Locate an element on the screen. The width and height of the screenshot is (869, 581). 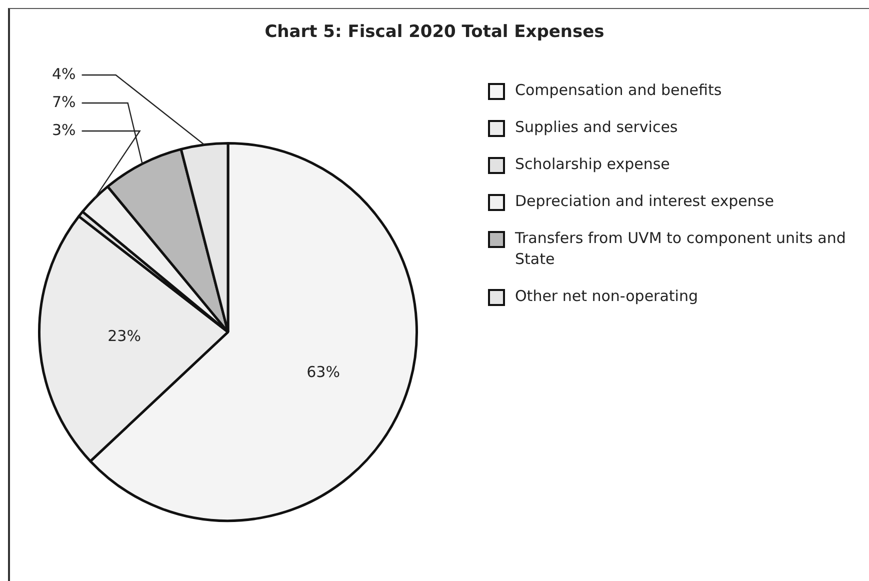
chart-title: Chart 5: Fiscal 2020 Total Expenses is located at coordinates (435, 32).